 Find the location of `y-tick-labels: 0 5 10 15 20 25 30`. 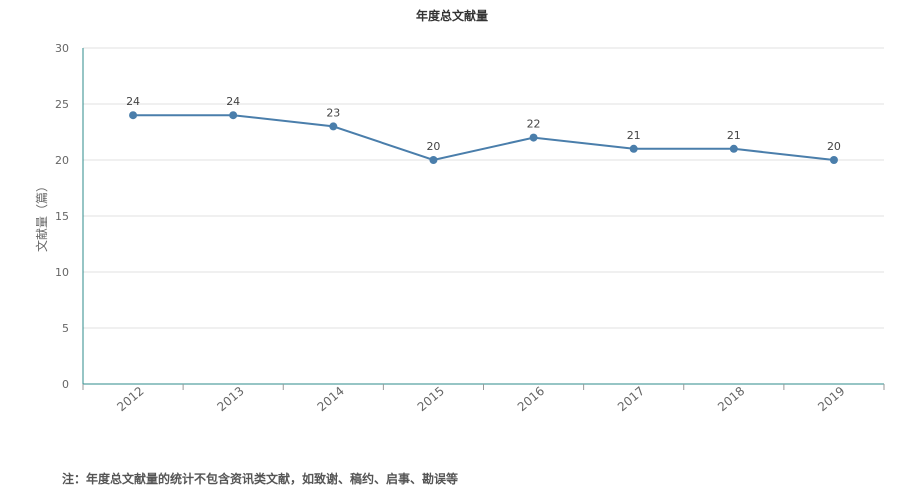

y-tick-labels: 0 5 10 15 20 25 30 is located at coordinates (62, 216).